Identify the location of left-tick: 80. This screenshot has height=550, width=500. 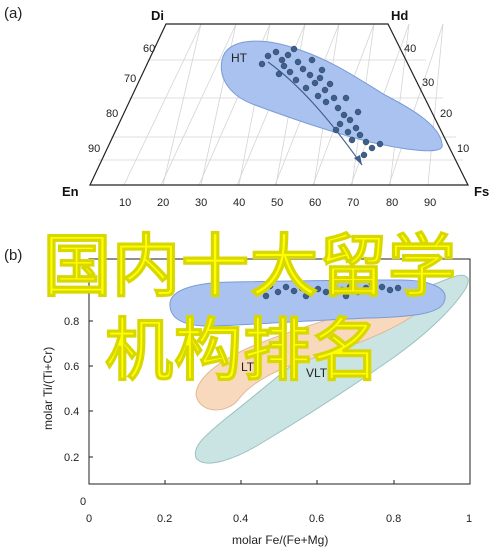
(112, 114).